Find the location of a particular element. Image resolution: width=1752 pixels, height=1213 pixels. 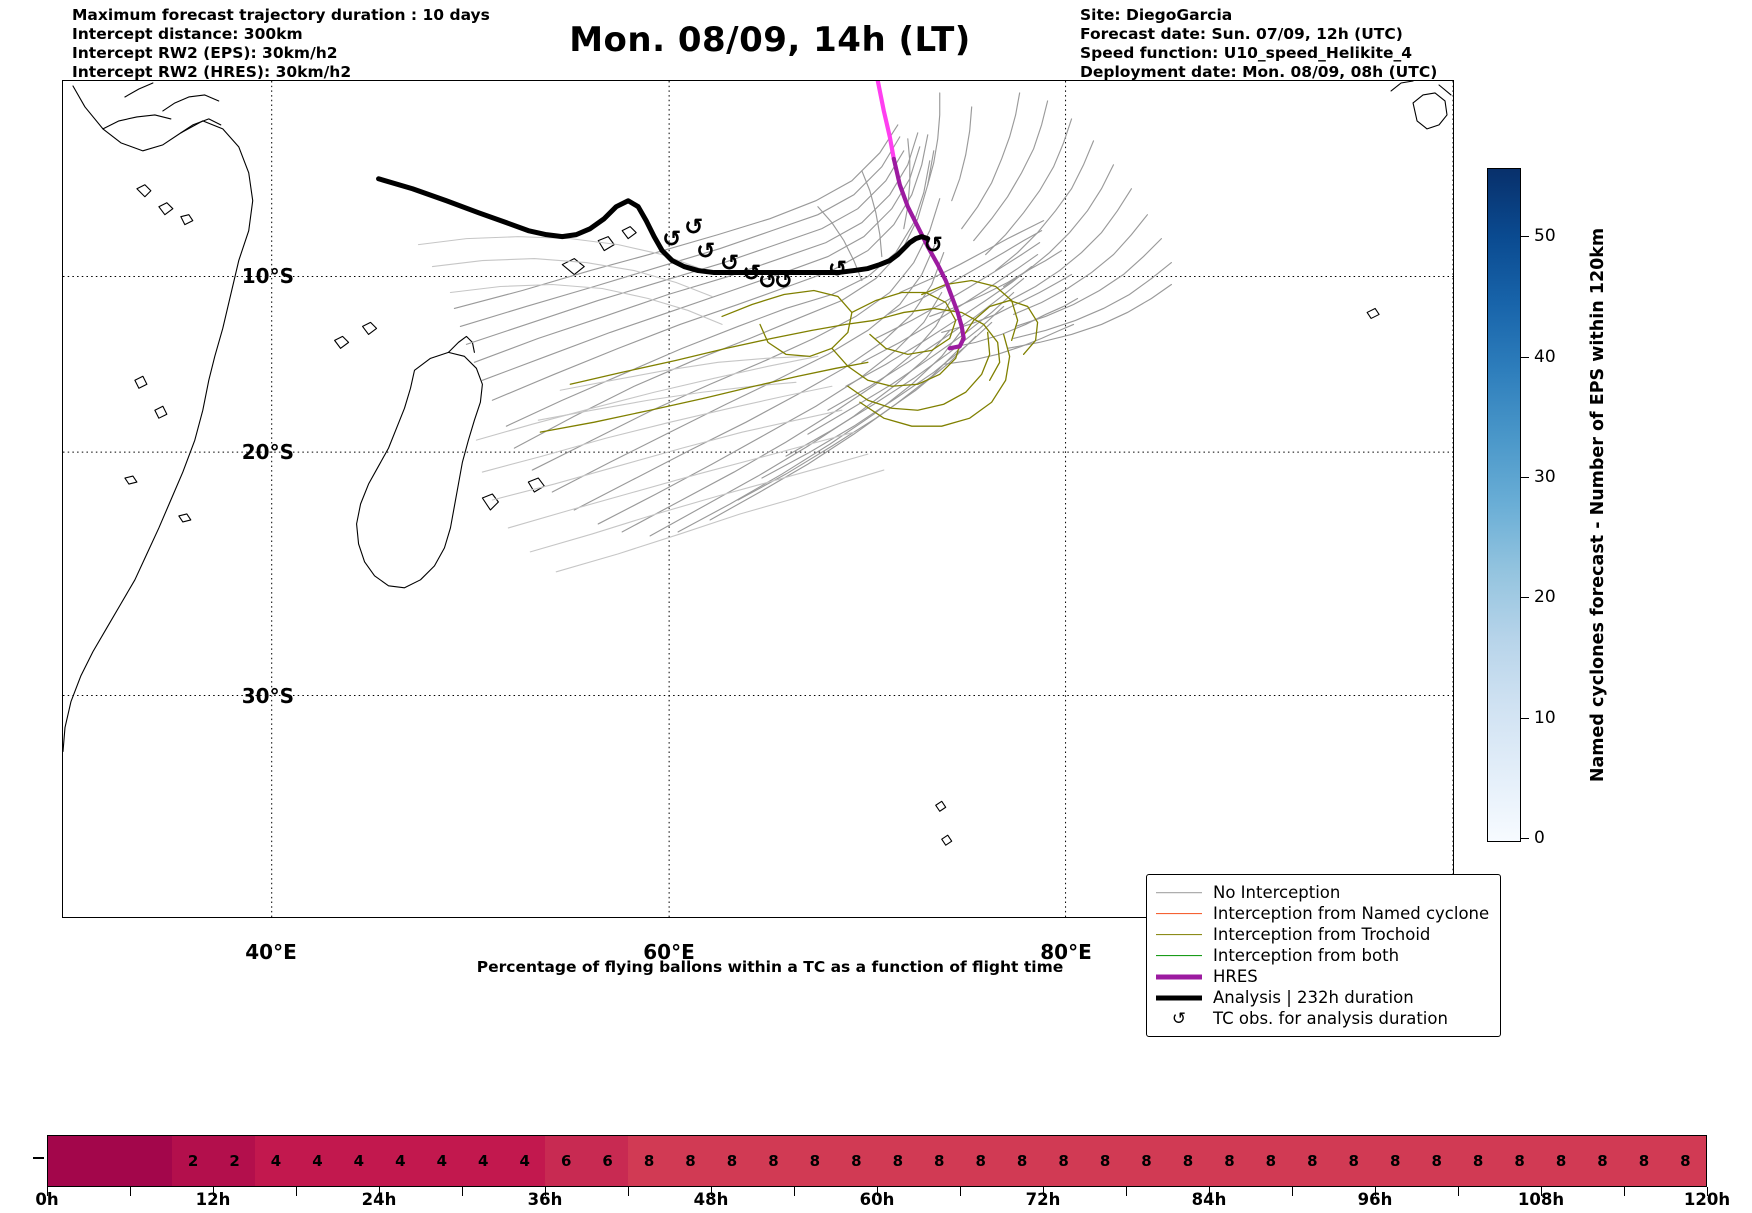

header-left-line-1: Intercept distance: 300km is located at coordinates (187, 34).